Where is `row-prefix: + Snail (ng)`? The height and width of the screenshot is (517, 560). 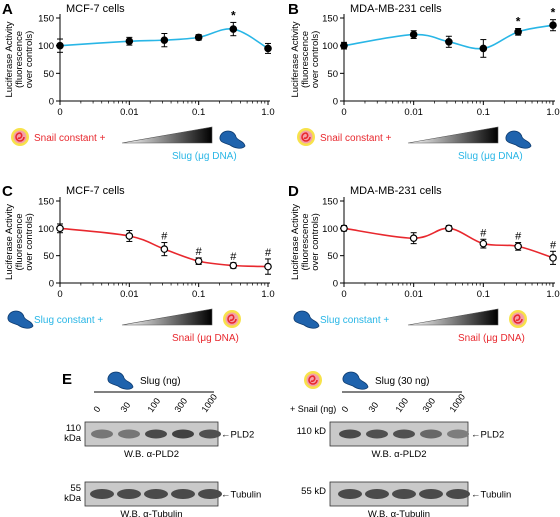 row-prefix: + Snail (ng) is located at coordinates (313, 409).